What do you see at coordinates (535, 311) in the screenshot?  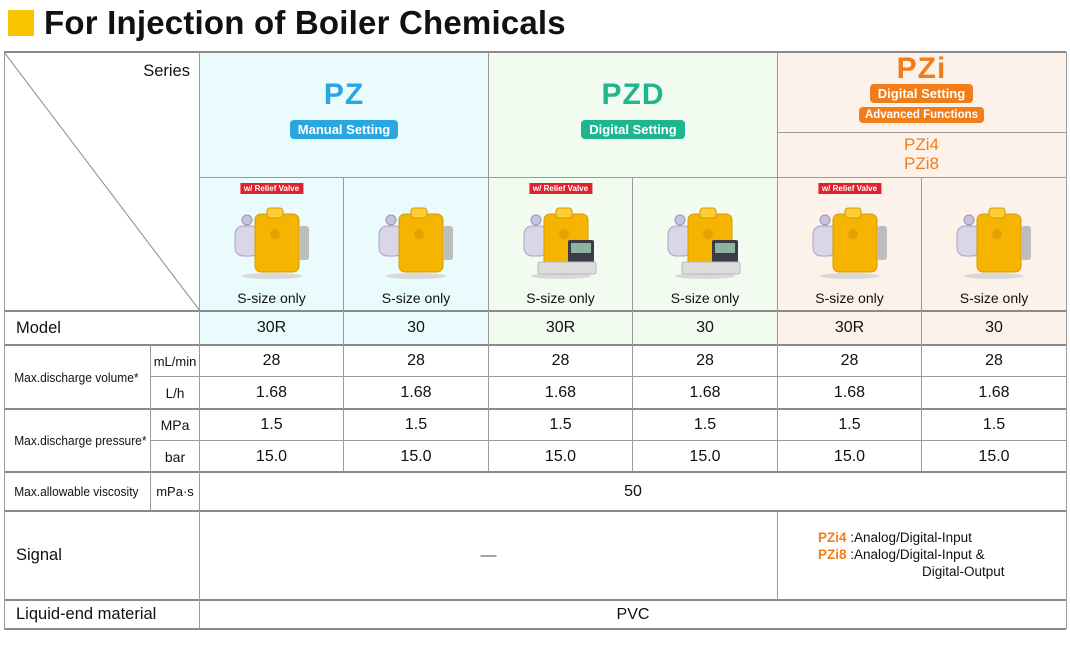 I see `rule-model-top` at bounding box center [535, 311].